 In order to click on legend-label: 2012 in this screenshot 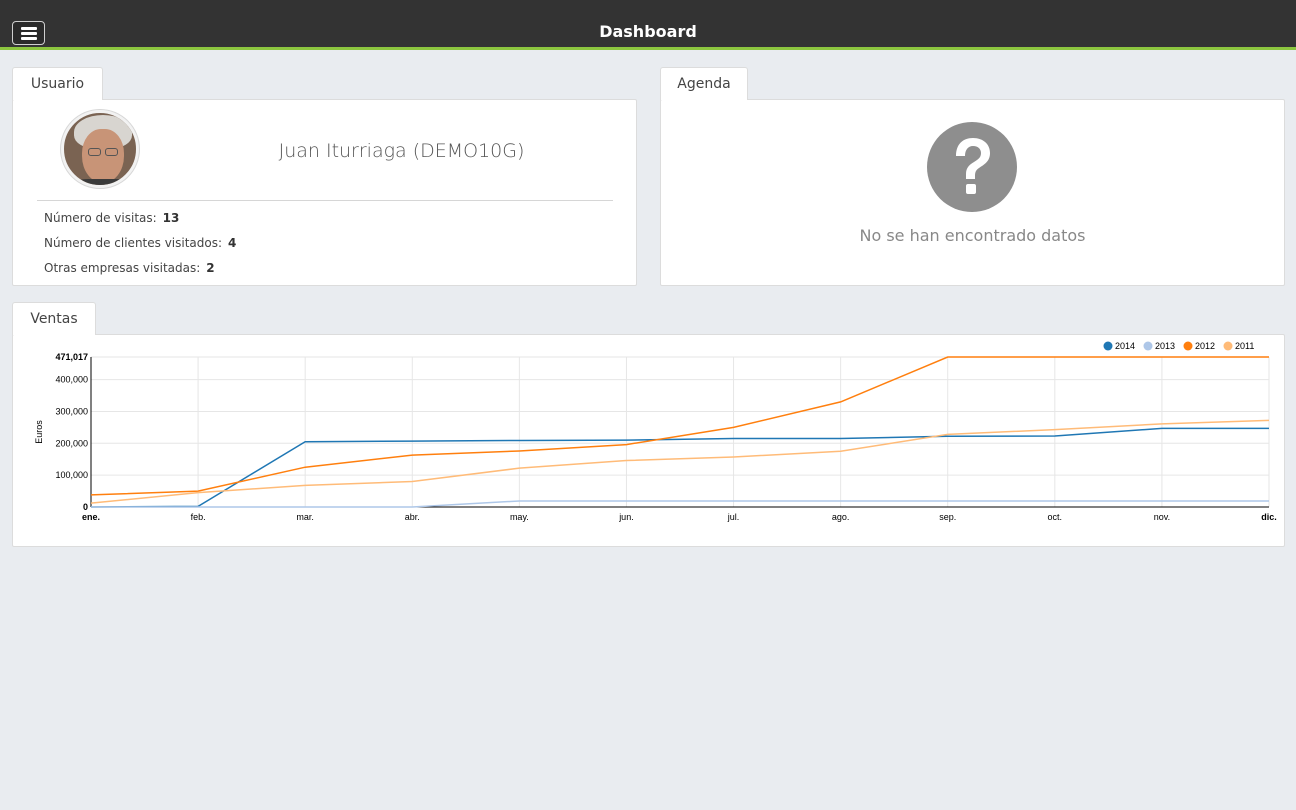, I will do `click(1205, 346)`.